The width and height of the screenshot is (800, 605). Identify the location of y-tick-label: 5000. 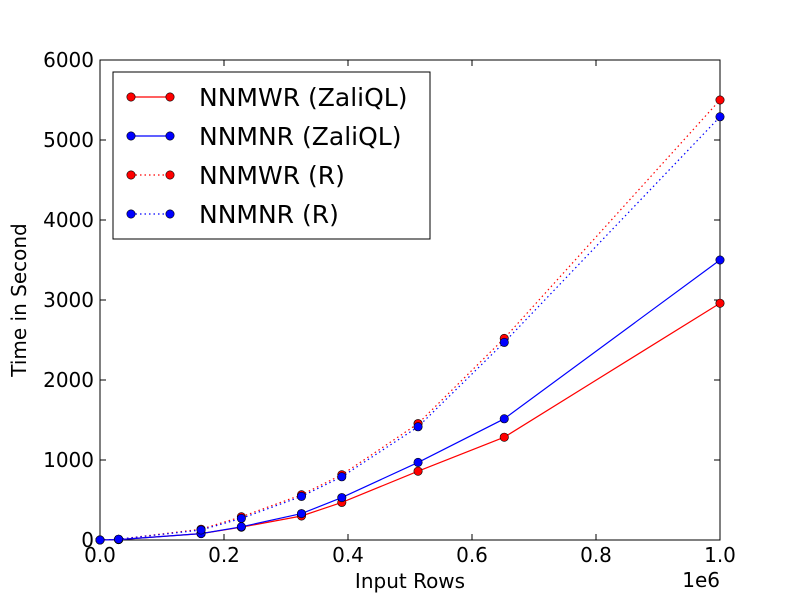
(68, 140).